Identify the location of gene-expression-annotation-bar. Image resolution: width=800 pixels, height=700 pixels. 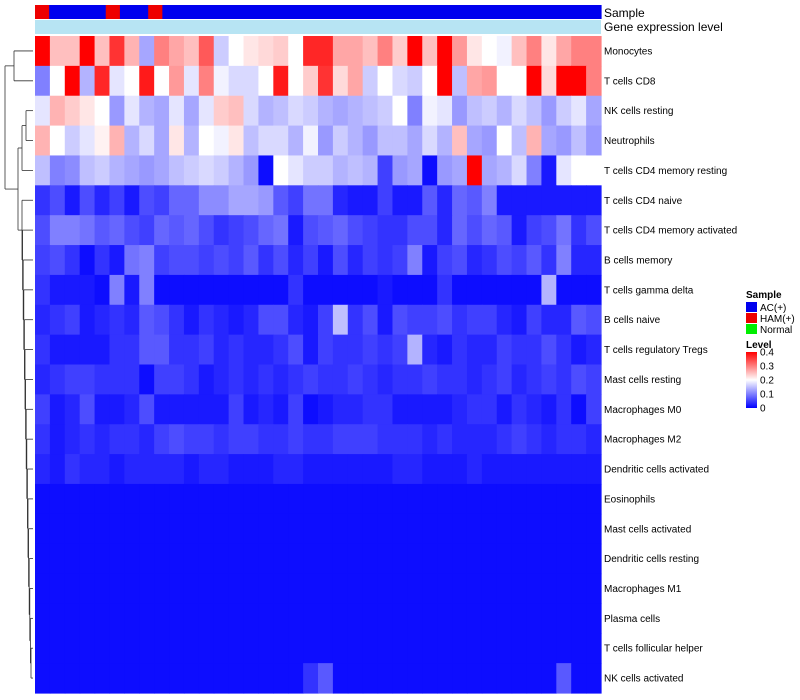
(318, 27).